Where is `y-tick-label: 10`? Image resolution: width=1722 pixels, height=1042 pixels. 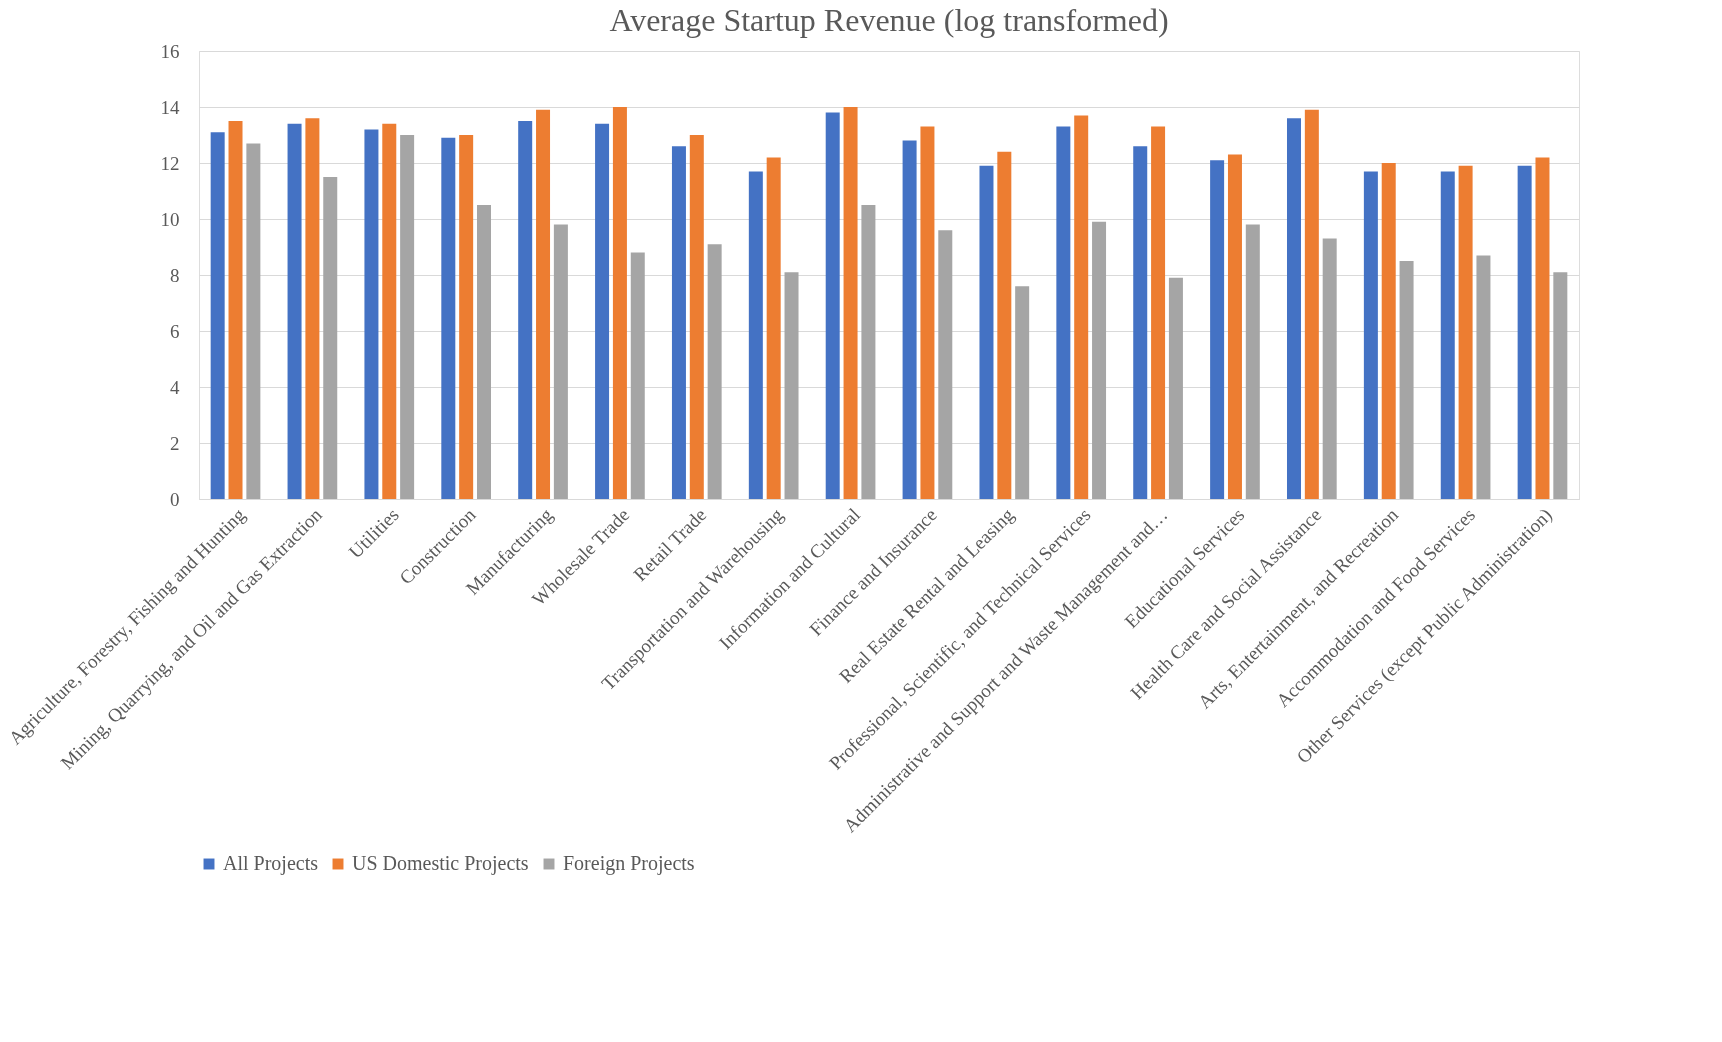
y-tick-label: 10 is located at coordinates (170, 219).